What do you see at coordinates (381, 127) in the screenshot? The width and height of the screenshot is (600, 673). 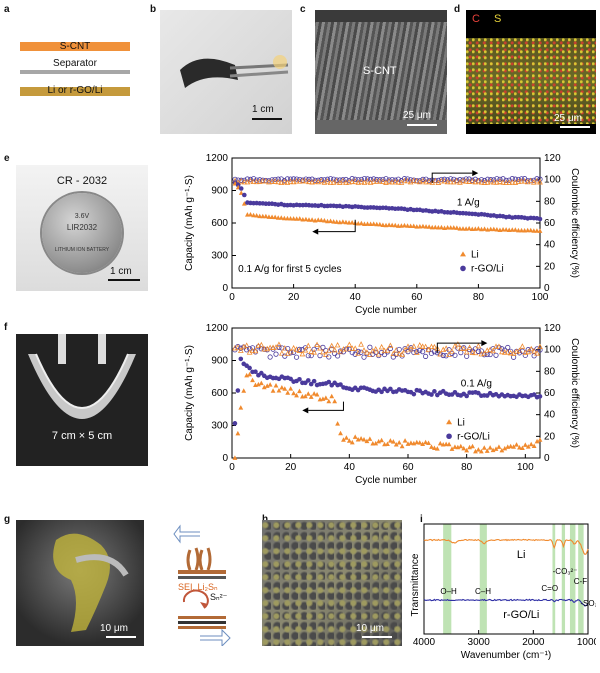 I see `sem-bottom-border` at bounding box center [381, 127].